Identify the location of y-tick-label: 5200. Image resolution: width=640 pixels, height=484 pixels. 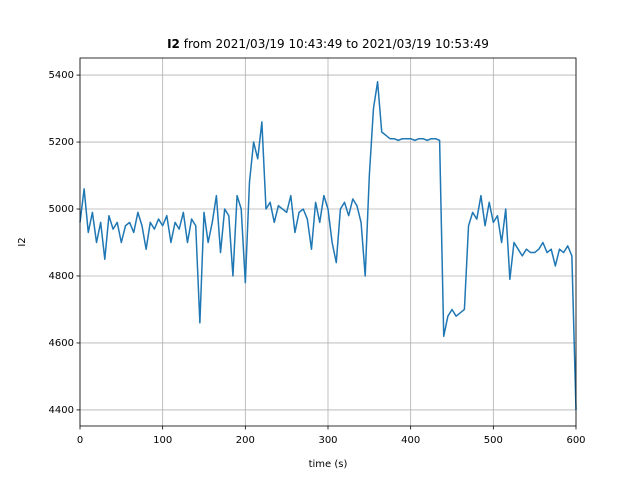
(61, 142).